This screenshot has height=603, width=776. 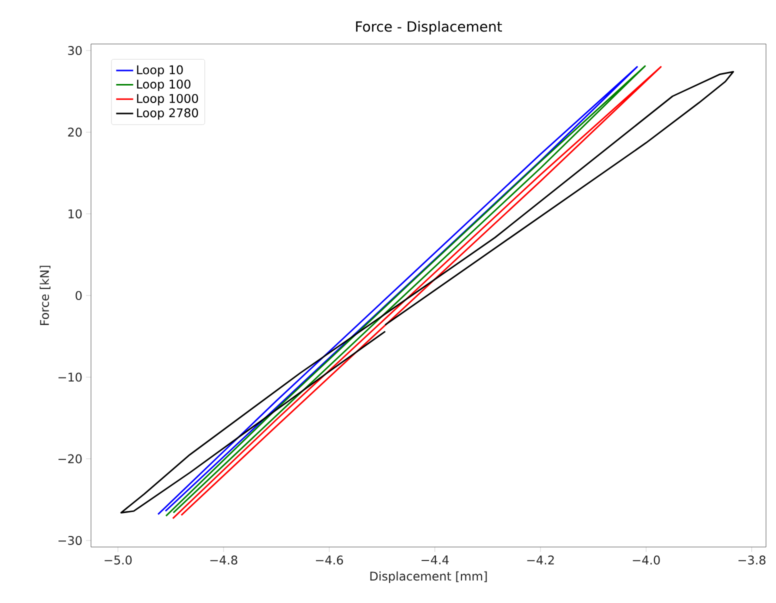 I want to click on x-tick-label: −4.8, so click(x=224, y=560).